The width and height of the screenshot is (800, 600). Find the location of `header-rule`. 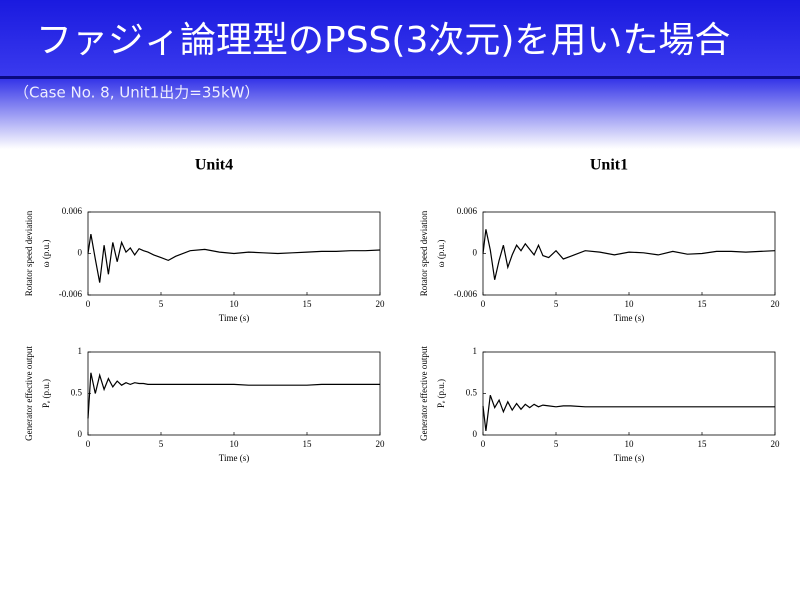

header-rule is located at coordinates (400, 77).